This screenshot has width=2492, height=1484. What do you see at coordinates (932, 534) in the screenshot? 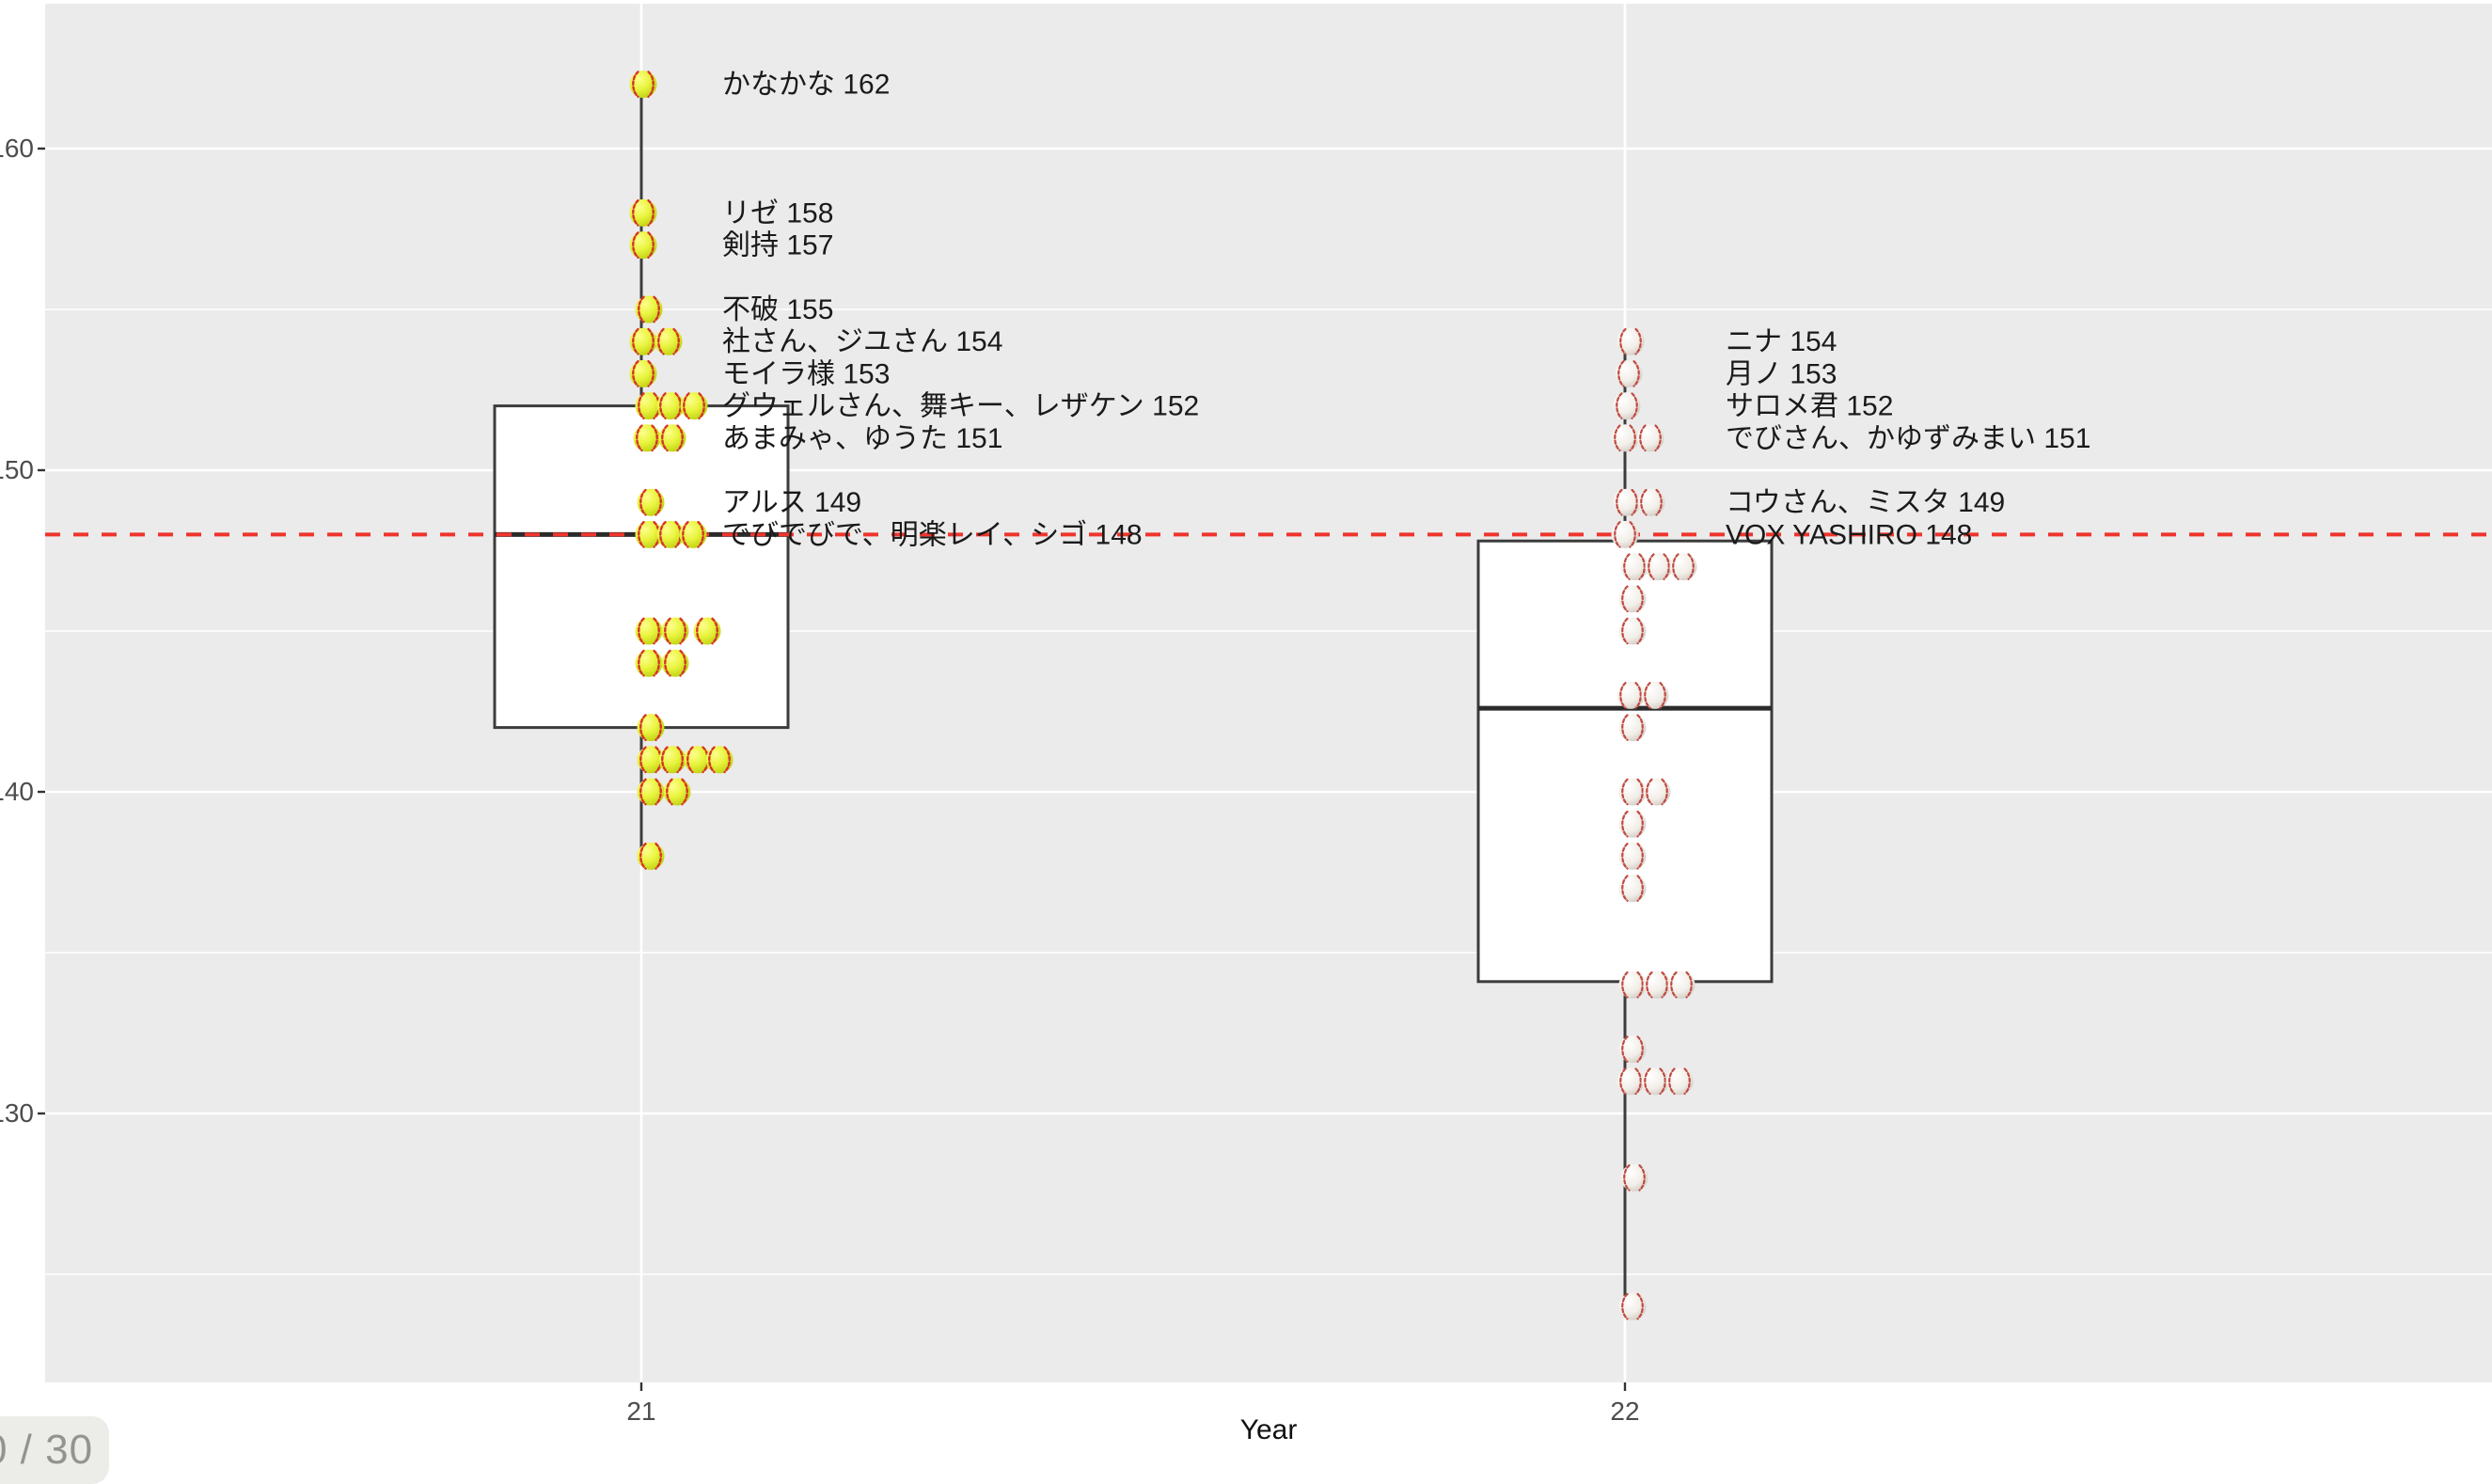
I see `point-label: でびでびで、明楽レイ、シゴ 148` at bounding box center [932, 534].